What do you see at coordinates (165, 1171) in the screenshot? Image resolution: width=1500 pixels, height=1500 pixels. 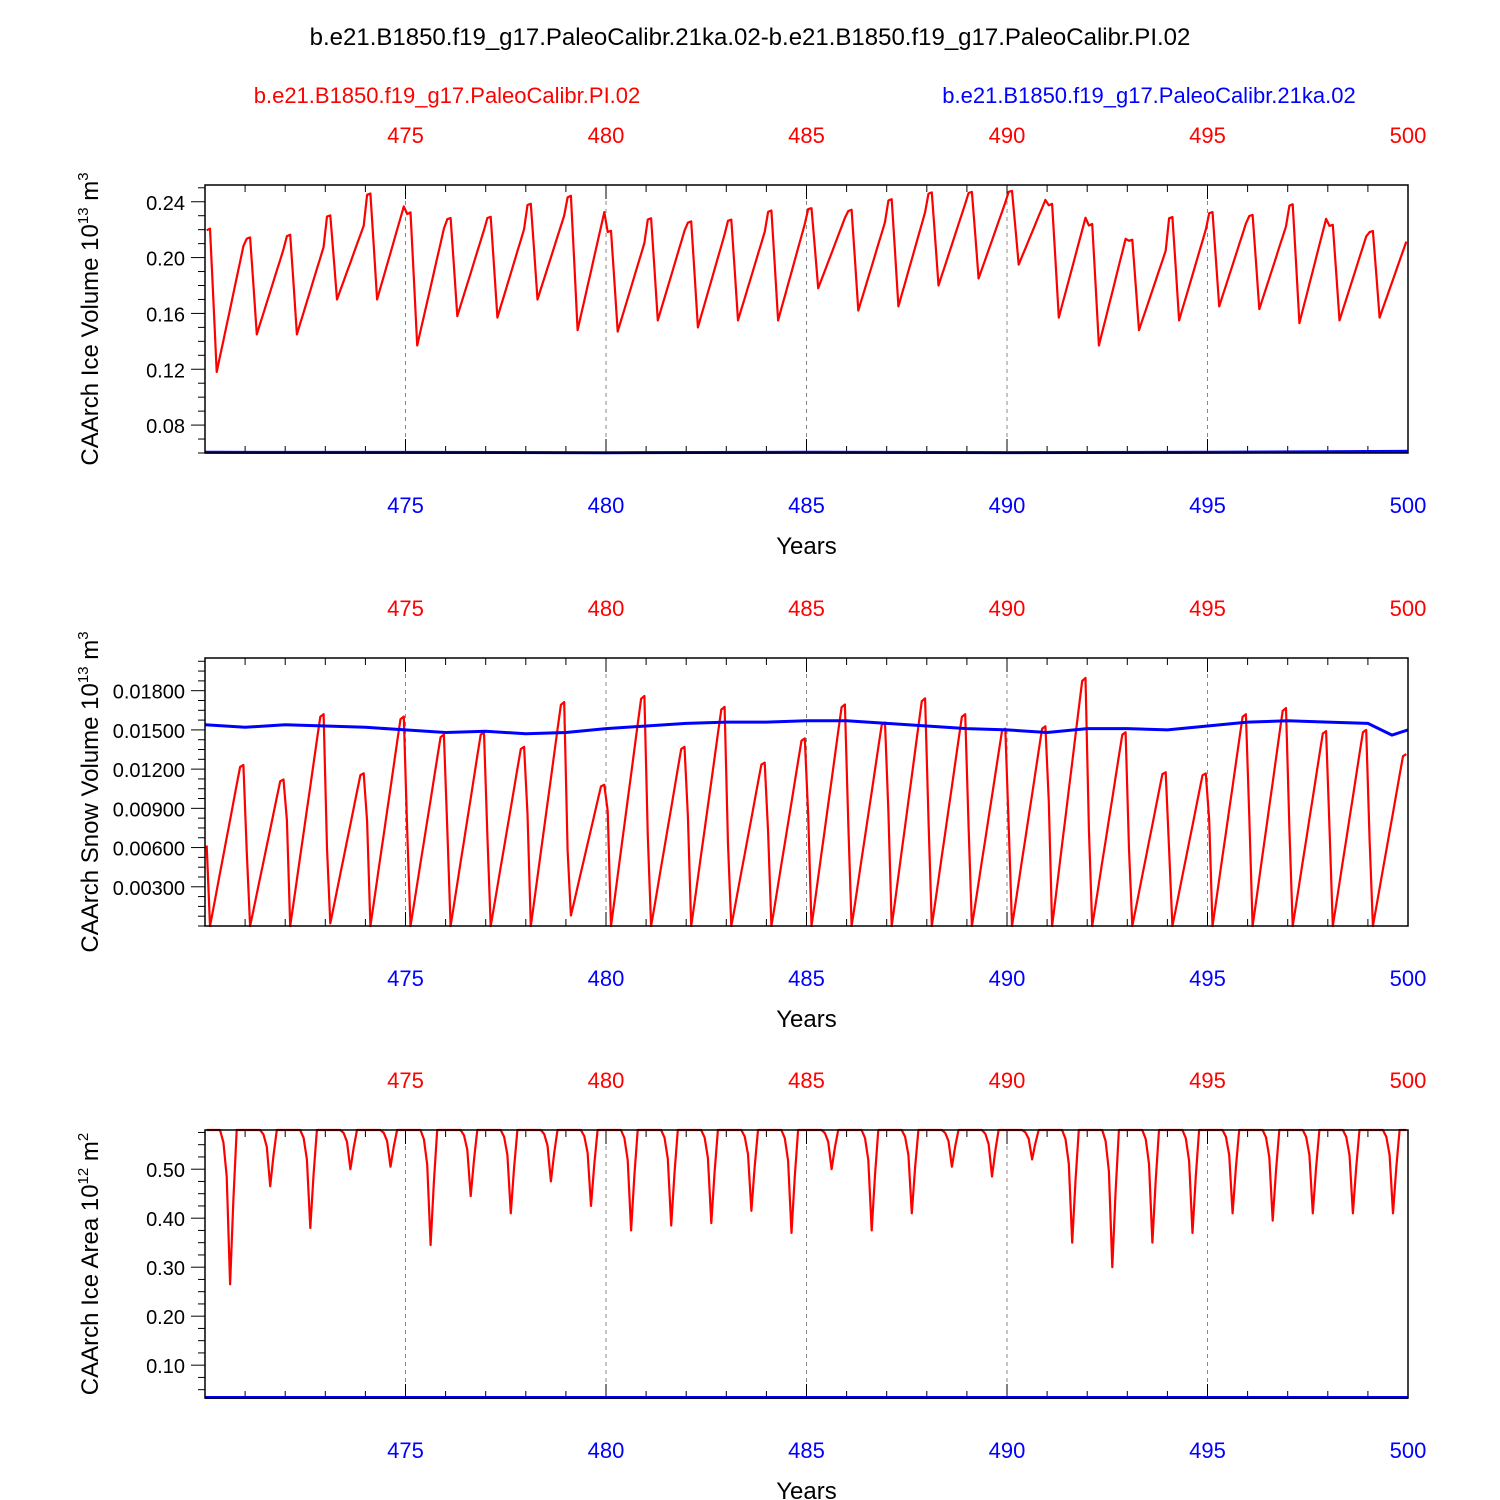 I see `y-tick-label: 0.50` at bounding box center [165, 1171].